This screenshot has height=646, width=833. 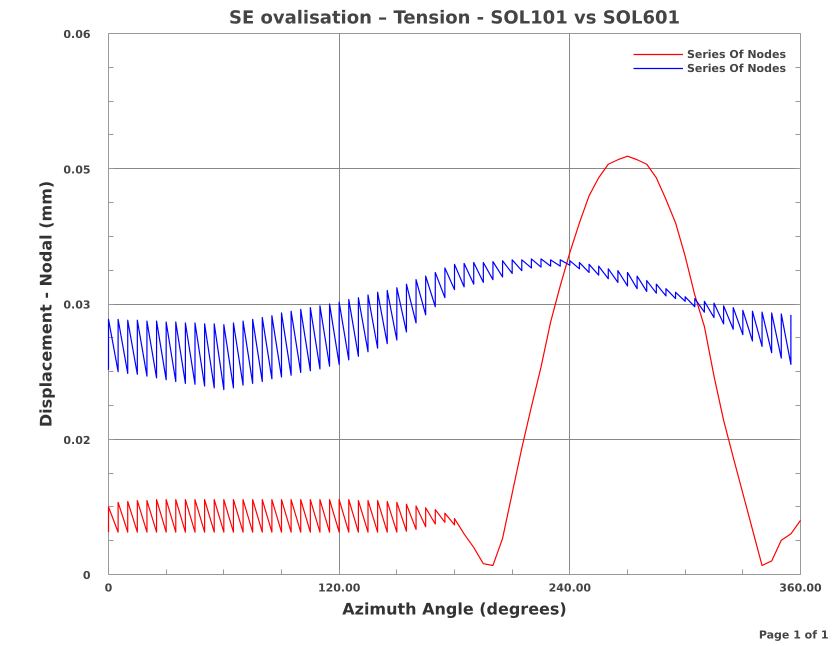 What do you see at coordinates (76, 440) in the screenshot?
I see `y-tick-label: 0.02` at bounding box center [76, 440].